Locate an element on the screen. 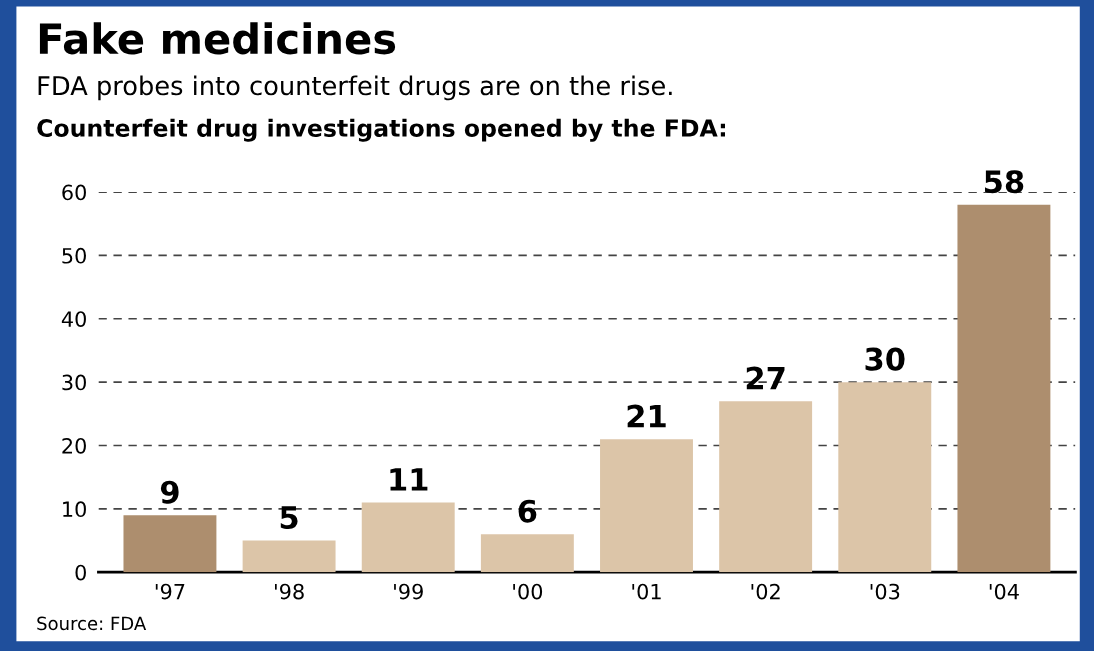 Image resolution: width=1094 pixels, height=651 pixels. x-tick-label: '98 is located at coordinates (289, 591).